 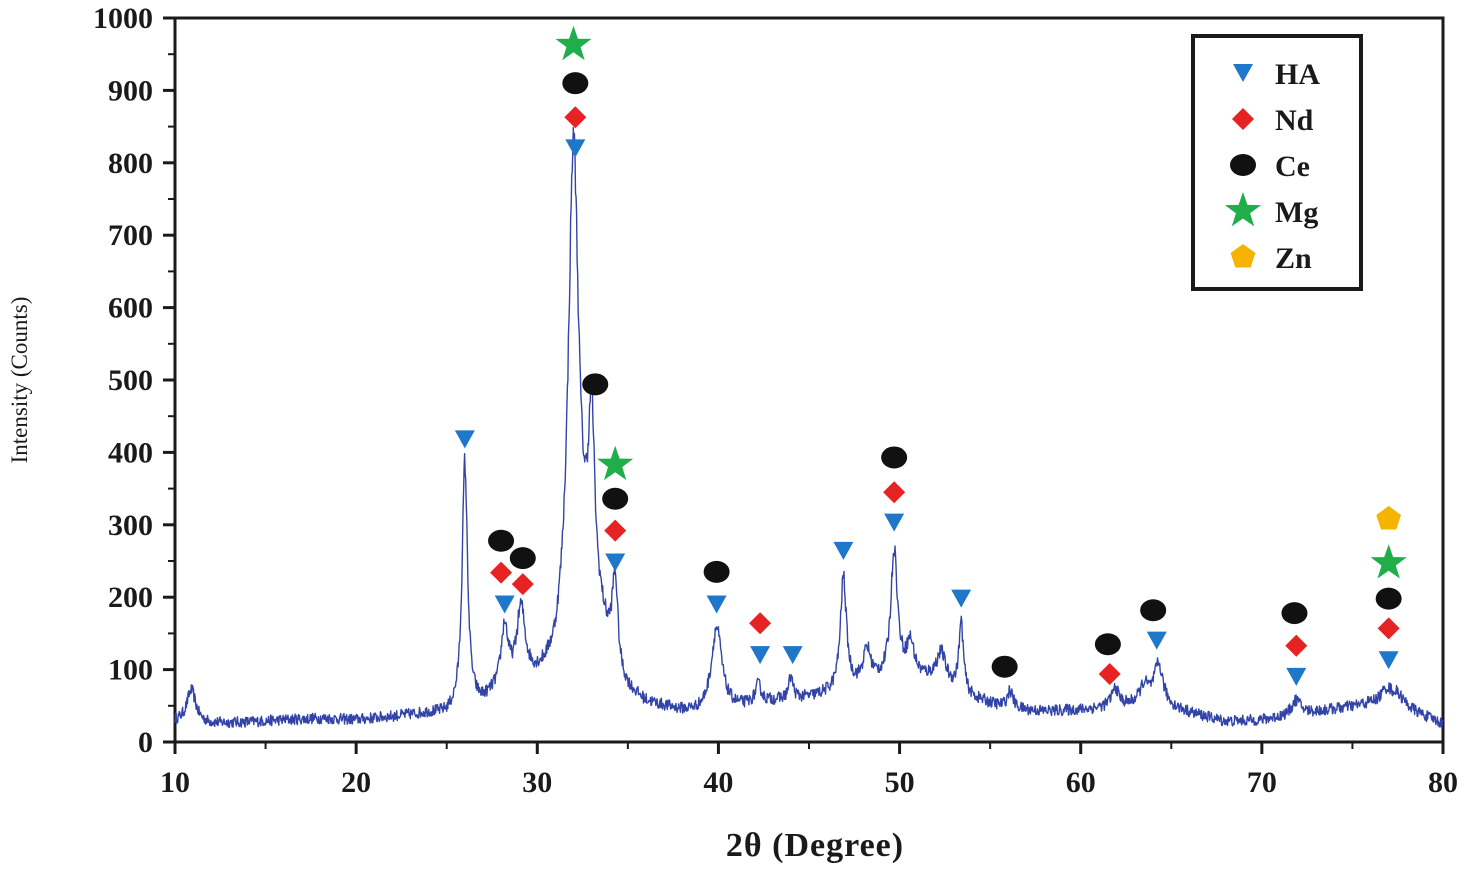 What do you see at coordinates (130, 163) in the screenshot?
I see `y-tick-label: 800` at bounding box center [130, 163].